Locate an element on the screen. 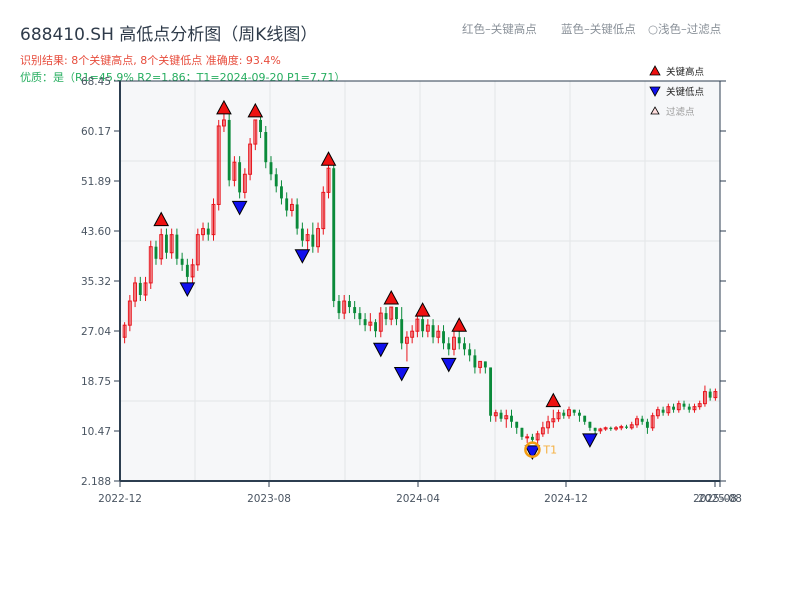  y-tick-label: 27.04 is located at coordinates (96, 332).